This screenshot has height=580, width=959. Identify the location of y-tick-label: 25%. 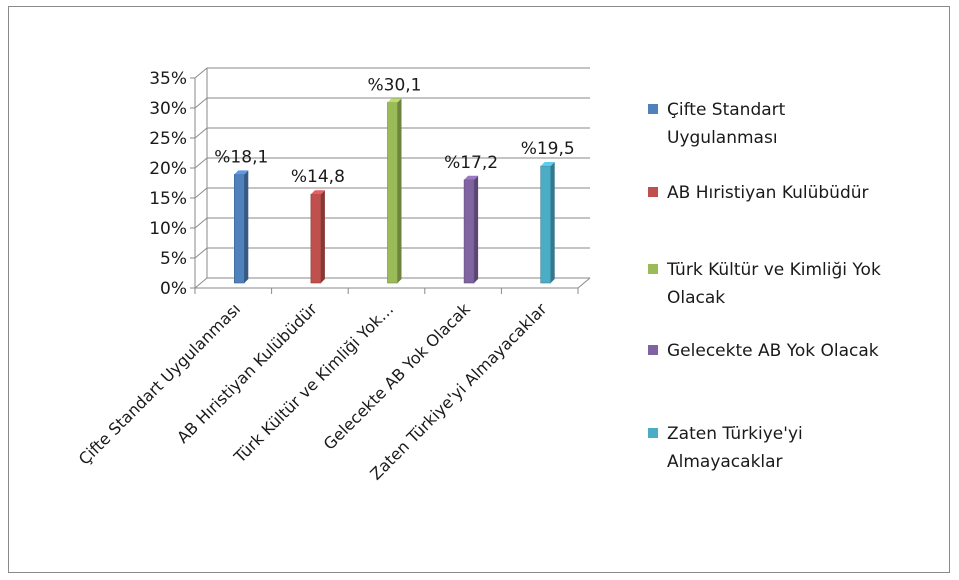
(168, 139).